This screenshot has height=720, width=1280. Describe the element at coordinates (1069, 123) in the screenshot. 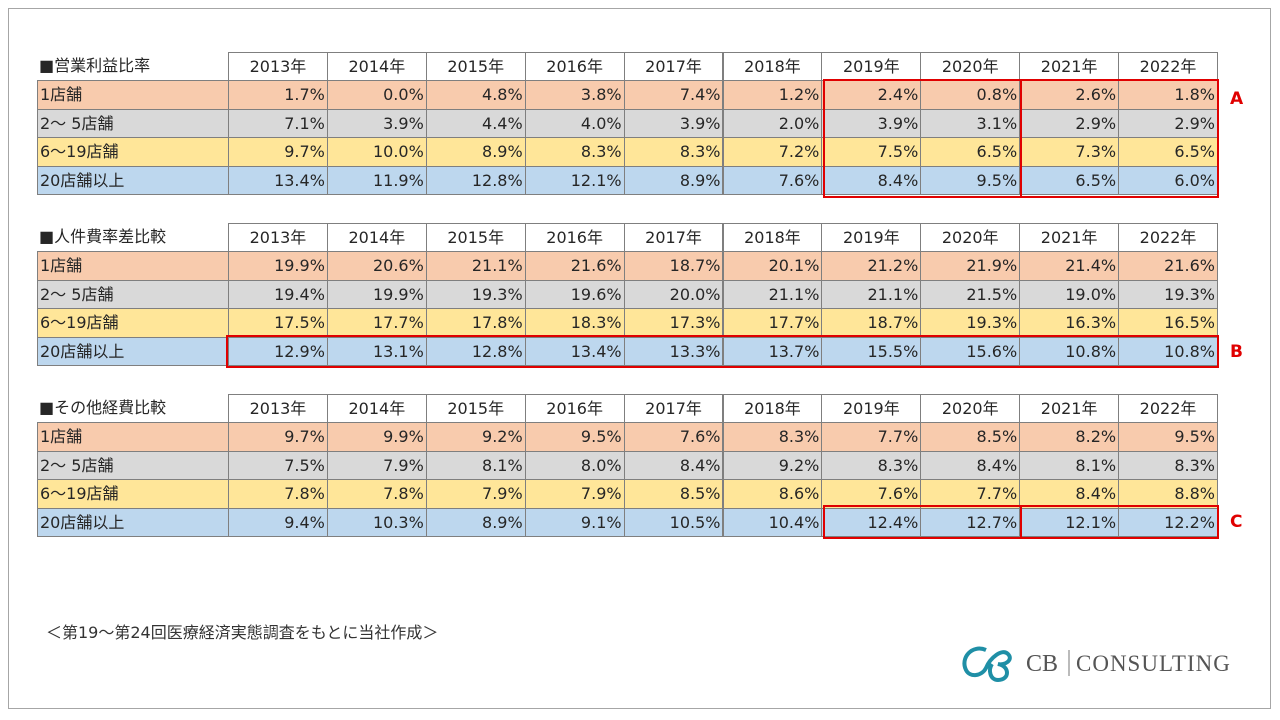

I see `value-cell: 2.9%` at that location.